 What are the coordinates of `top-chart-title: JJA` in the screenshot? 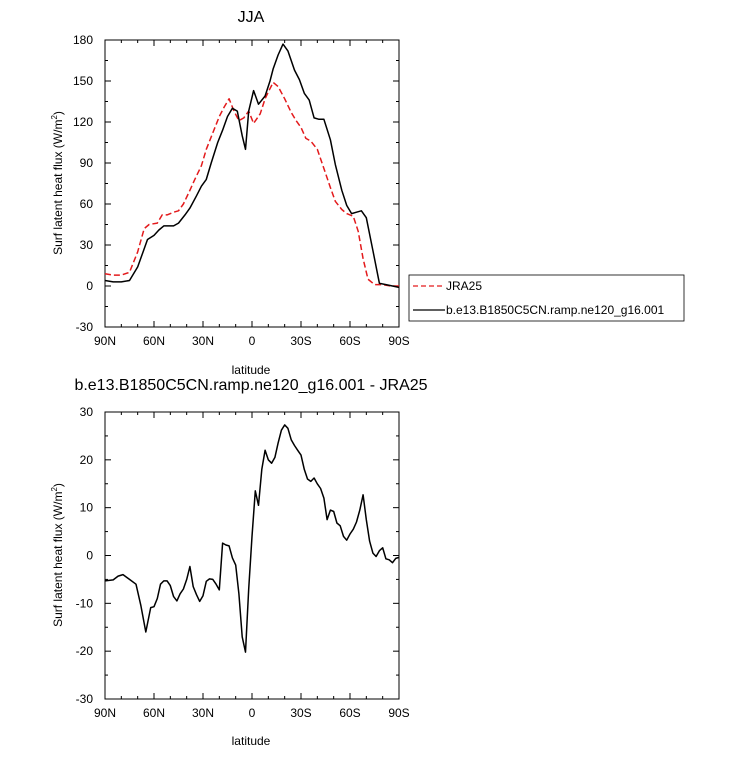 It's located at (251, 17).